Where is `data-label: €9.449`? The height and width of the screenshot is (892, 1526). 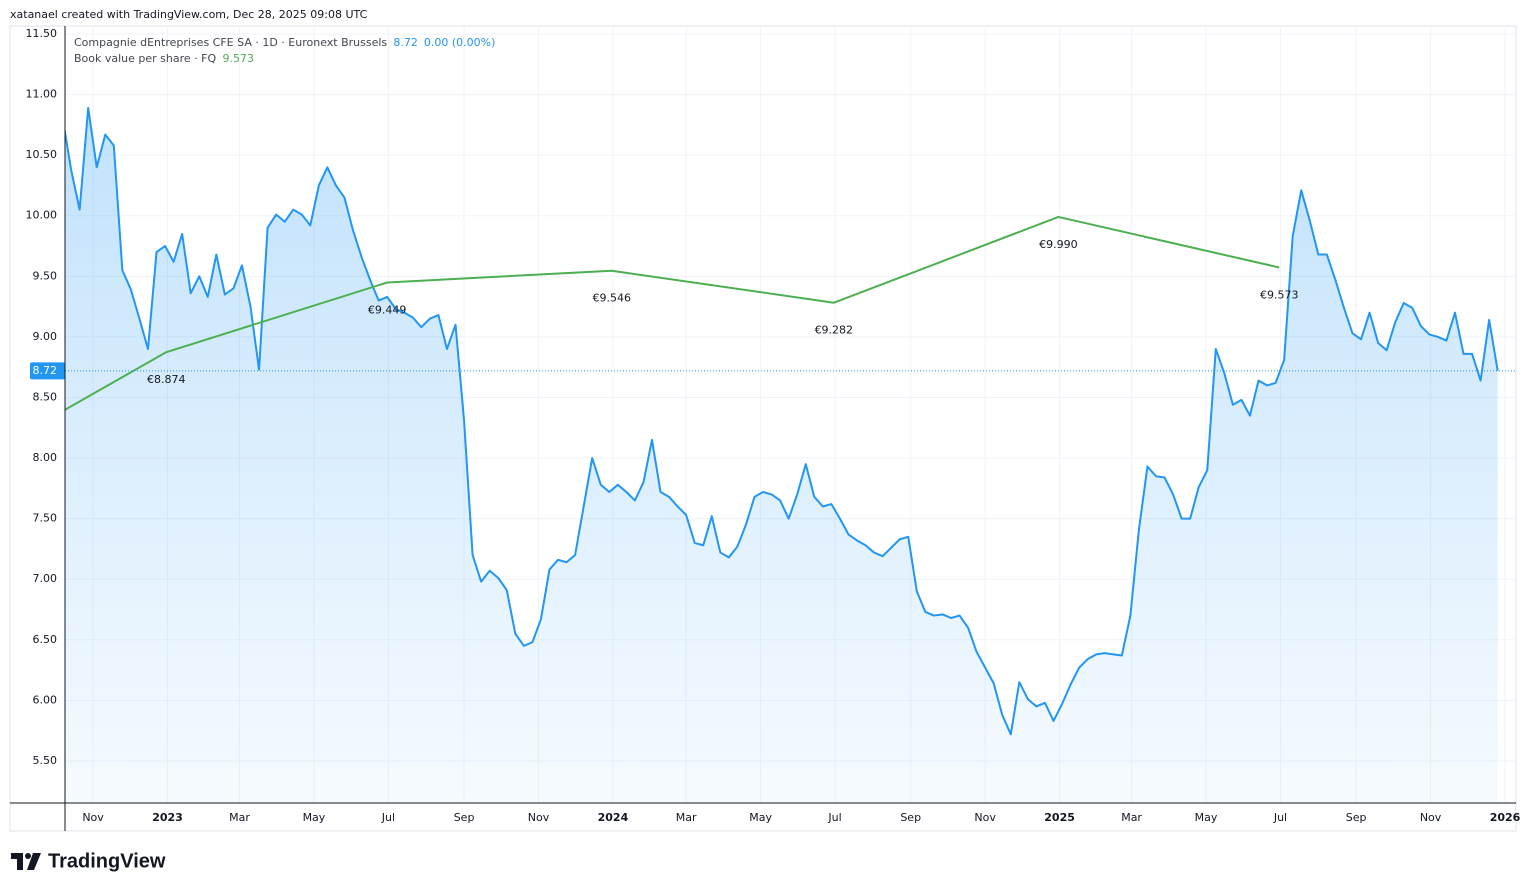 data-label: €9.449 is located at coordinates (387, 309).